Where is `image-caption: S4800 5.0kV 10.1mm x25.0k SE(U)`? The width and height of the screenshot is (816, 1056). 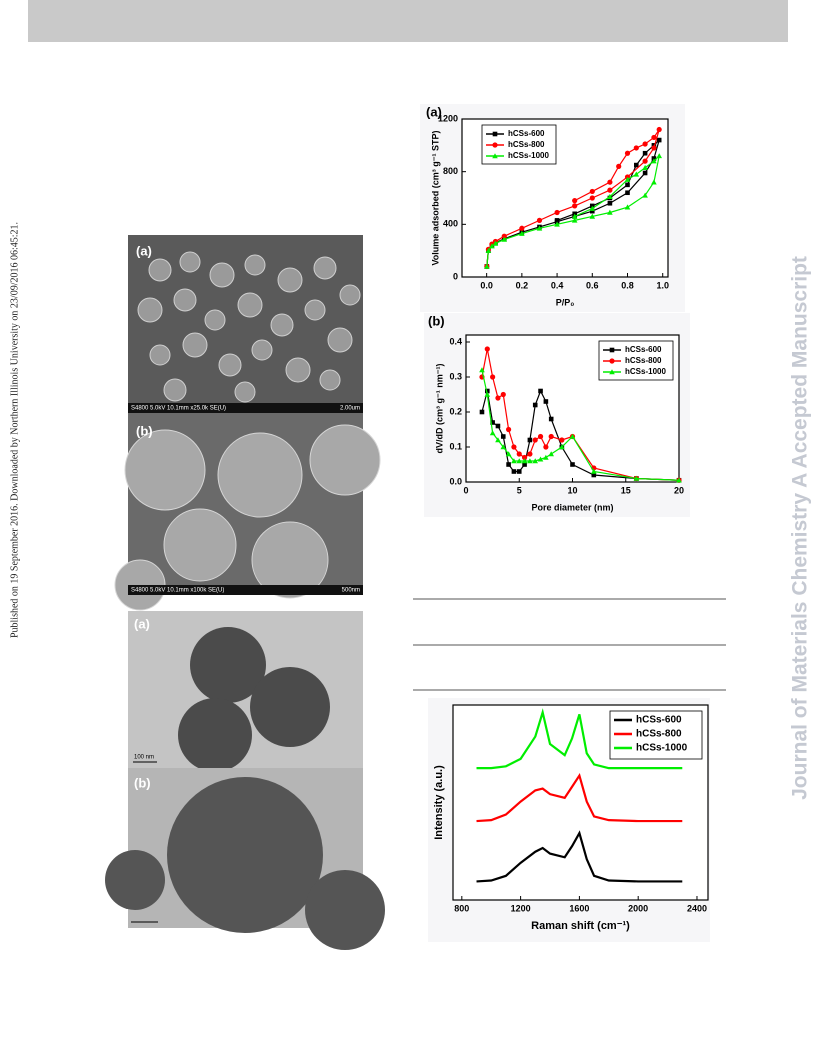 image-caption: S4800 5.0kV 10.1mm x25.0k SE(U) is located at coordinates (178, 409).